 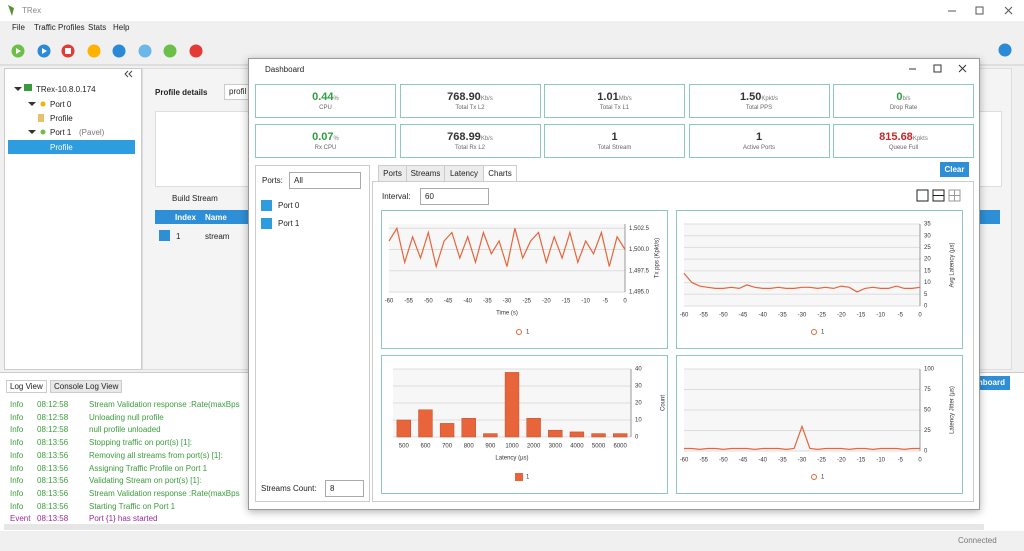 I want to click on x-tick-label: -25, so click(x=821, y=461).